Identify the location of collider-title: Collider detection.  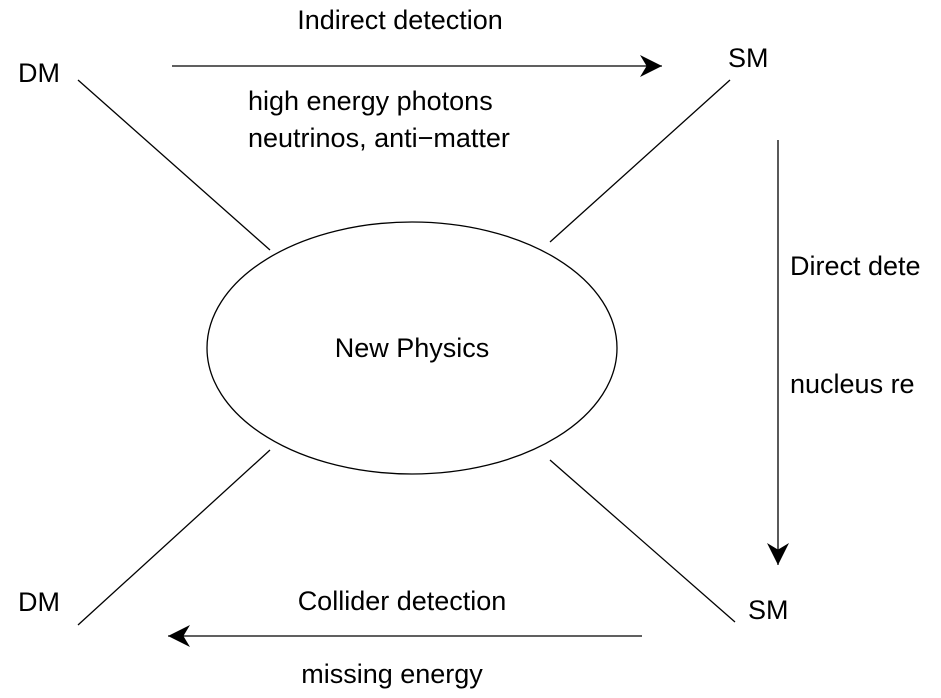
(402, 601).